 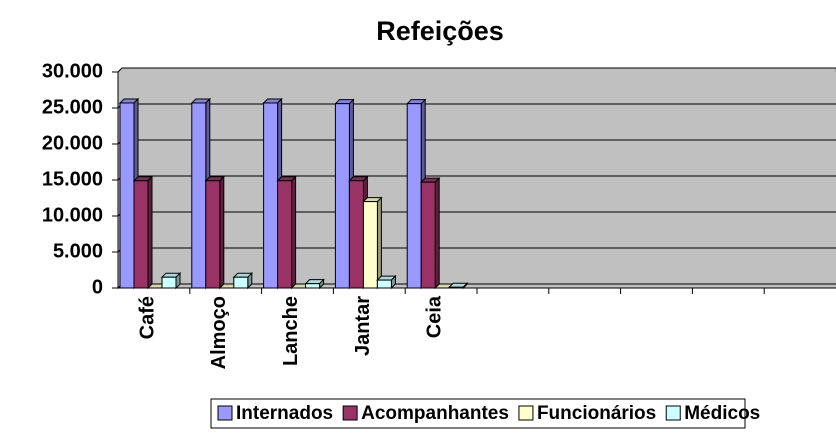 I want to click on x-tick-label: Ceia, so click(x=435, y=316).